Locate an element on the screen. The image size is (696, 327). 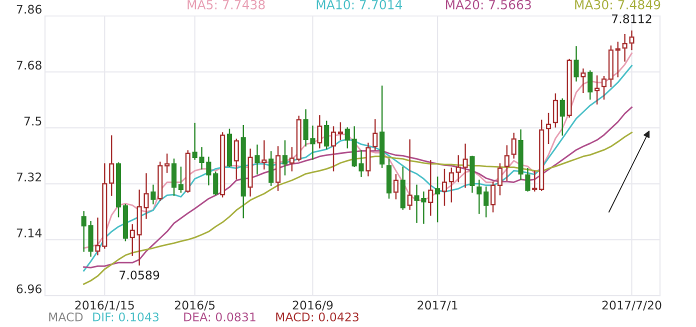
x-tick-label: 2016/1/15 is located at coordinates (104, 305).